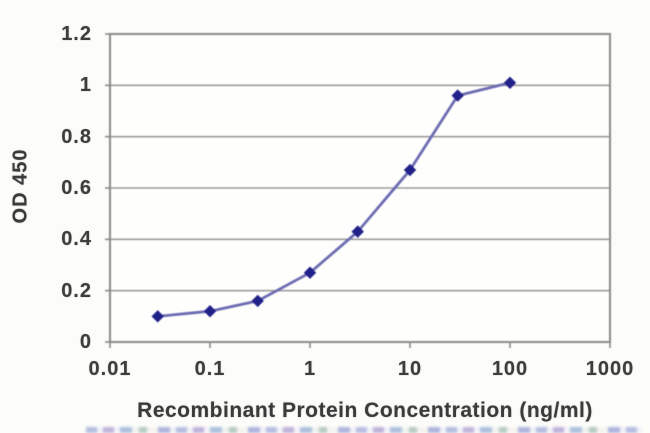 This screenshot has width=650, height=433. What do you see at coordinates (76, 34) in the screenshot?
I see `y-axis-tick-label: 1.2` at bounding box center [76, 34].